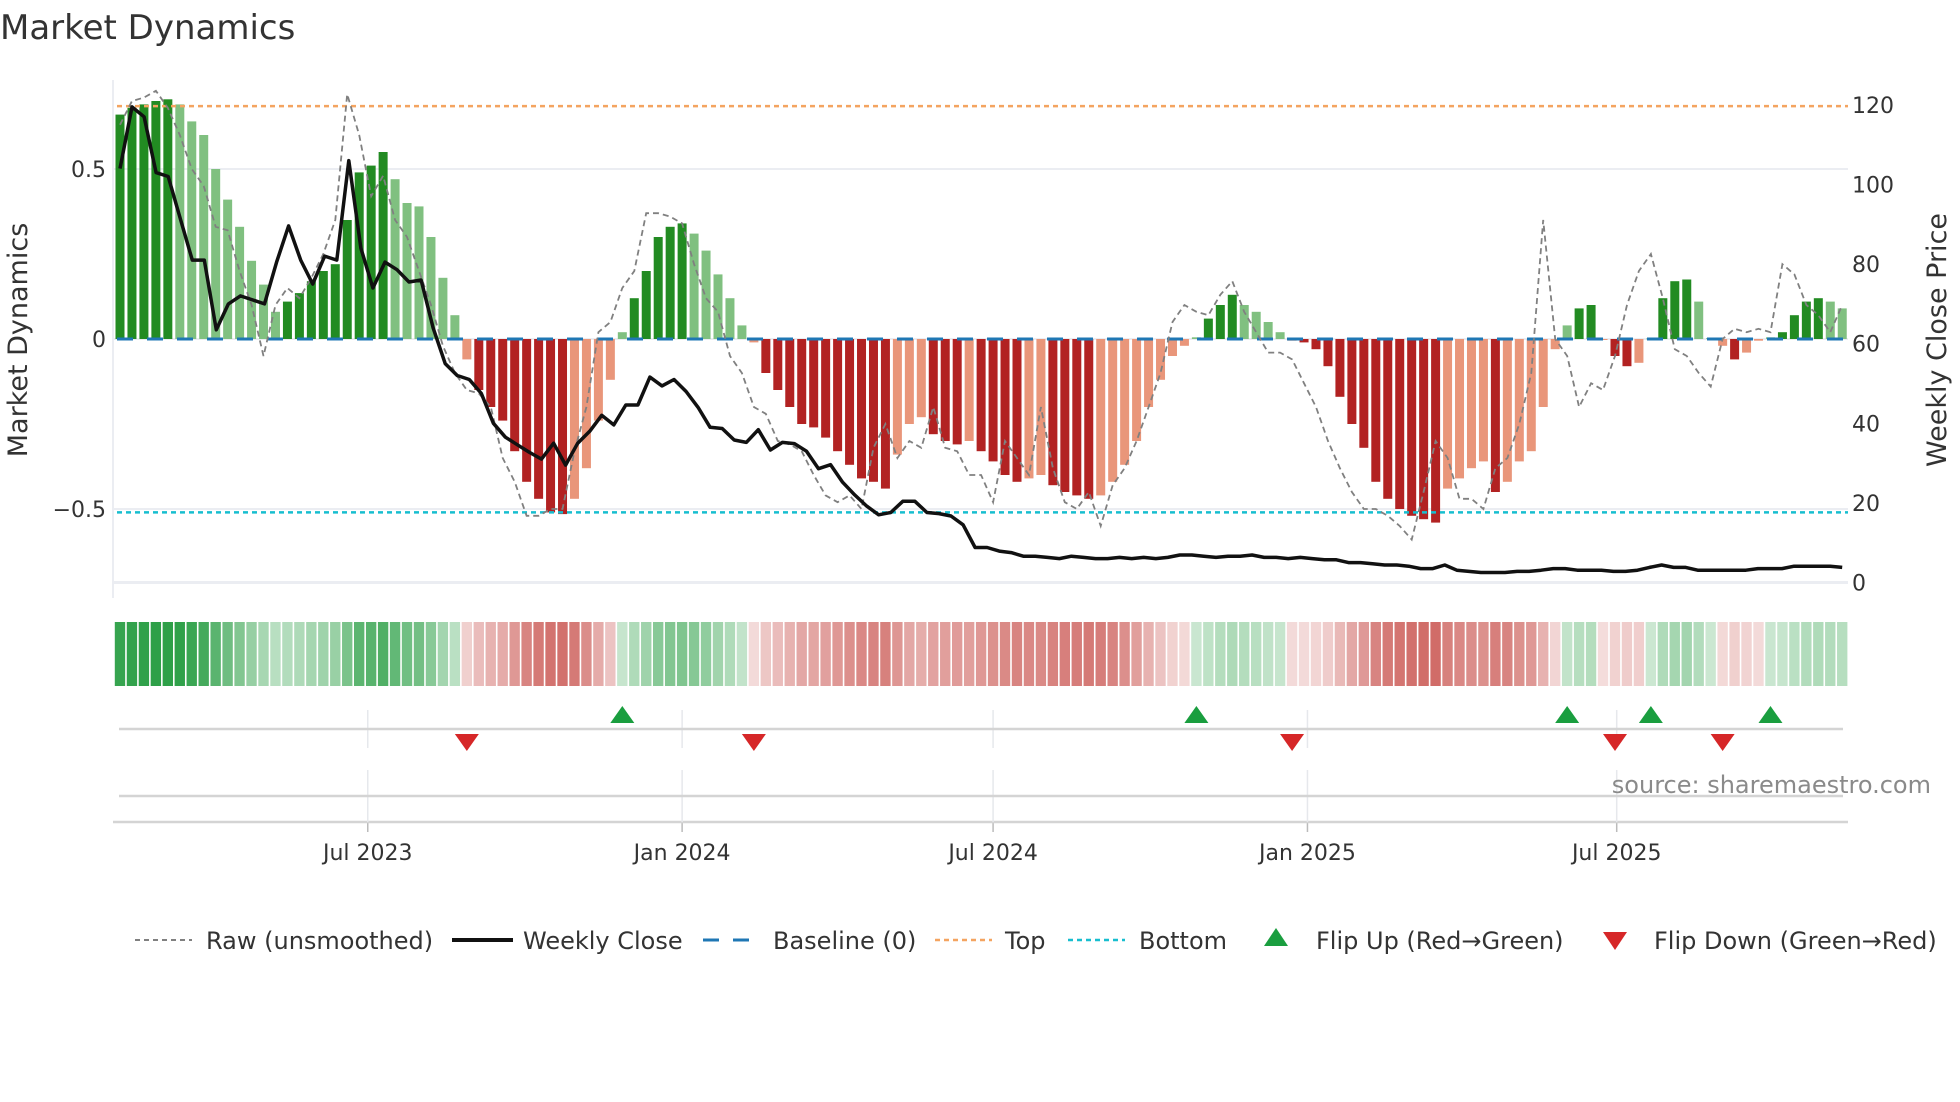 The image size is (1960, 1102). Describe the element at coordinates (1859, 584) in the screenshot. I see `y-tick-label-right: 0` at that location.